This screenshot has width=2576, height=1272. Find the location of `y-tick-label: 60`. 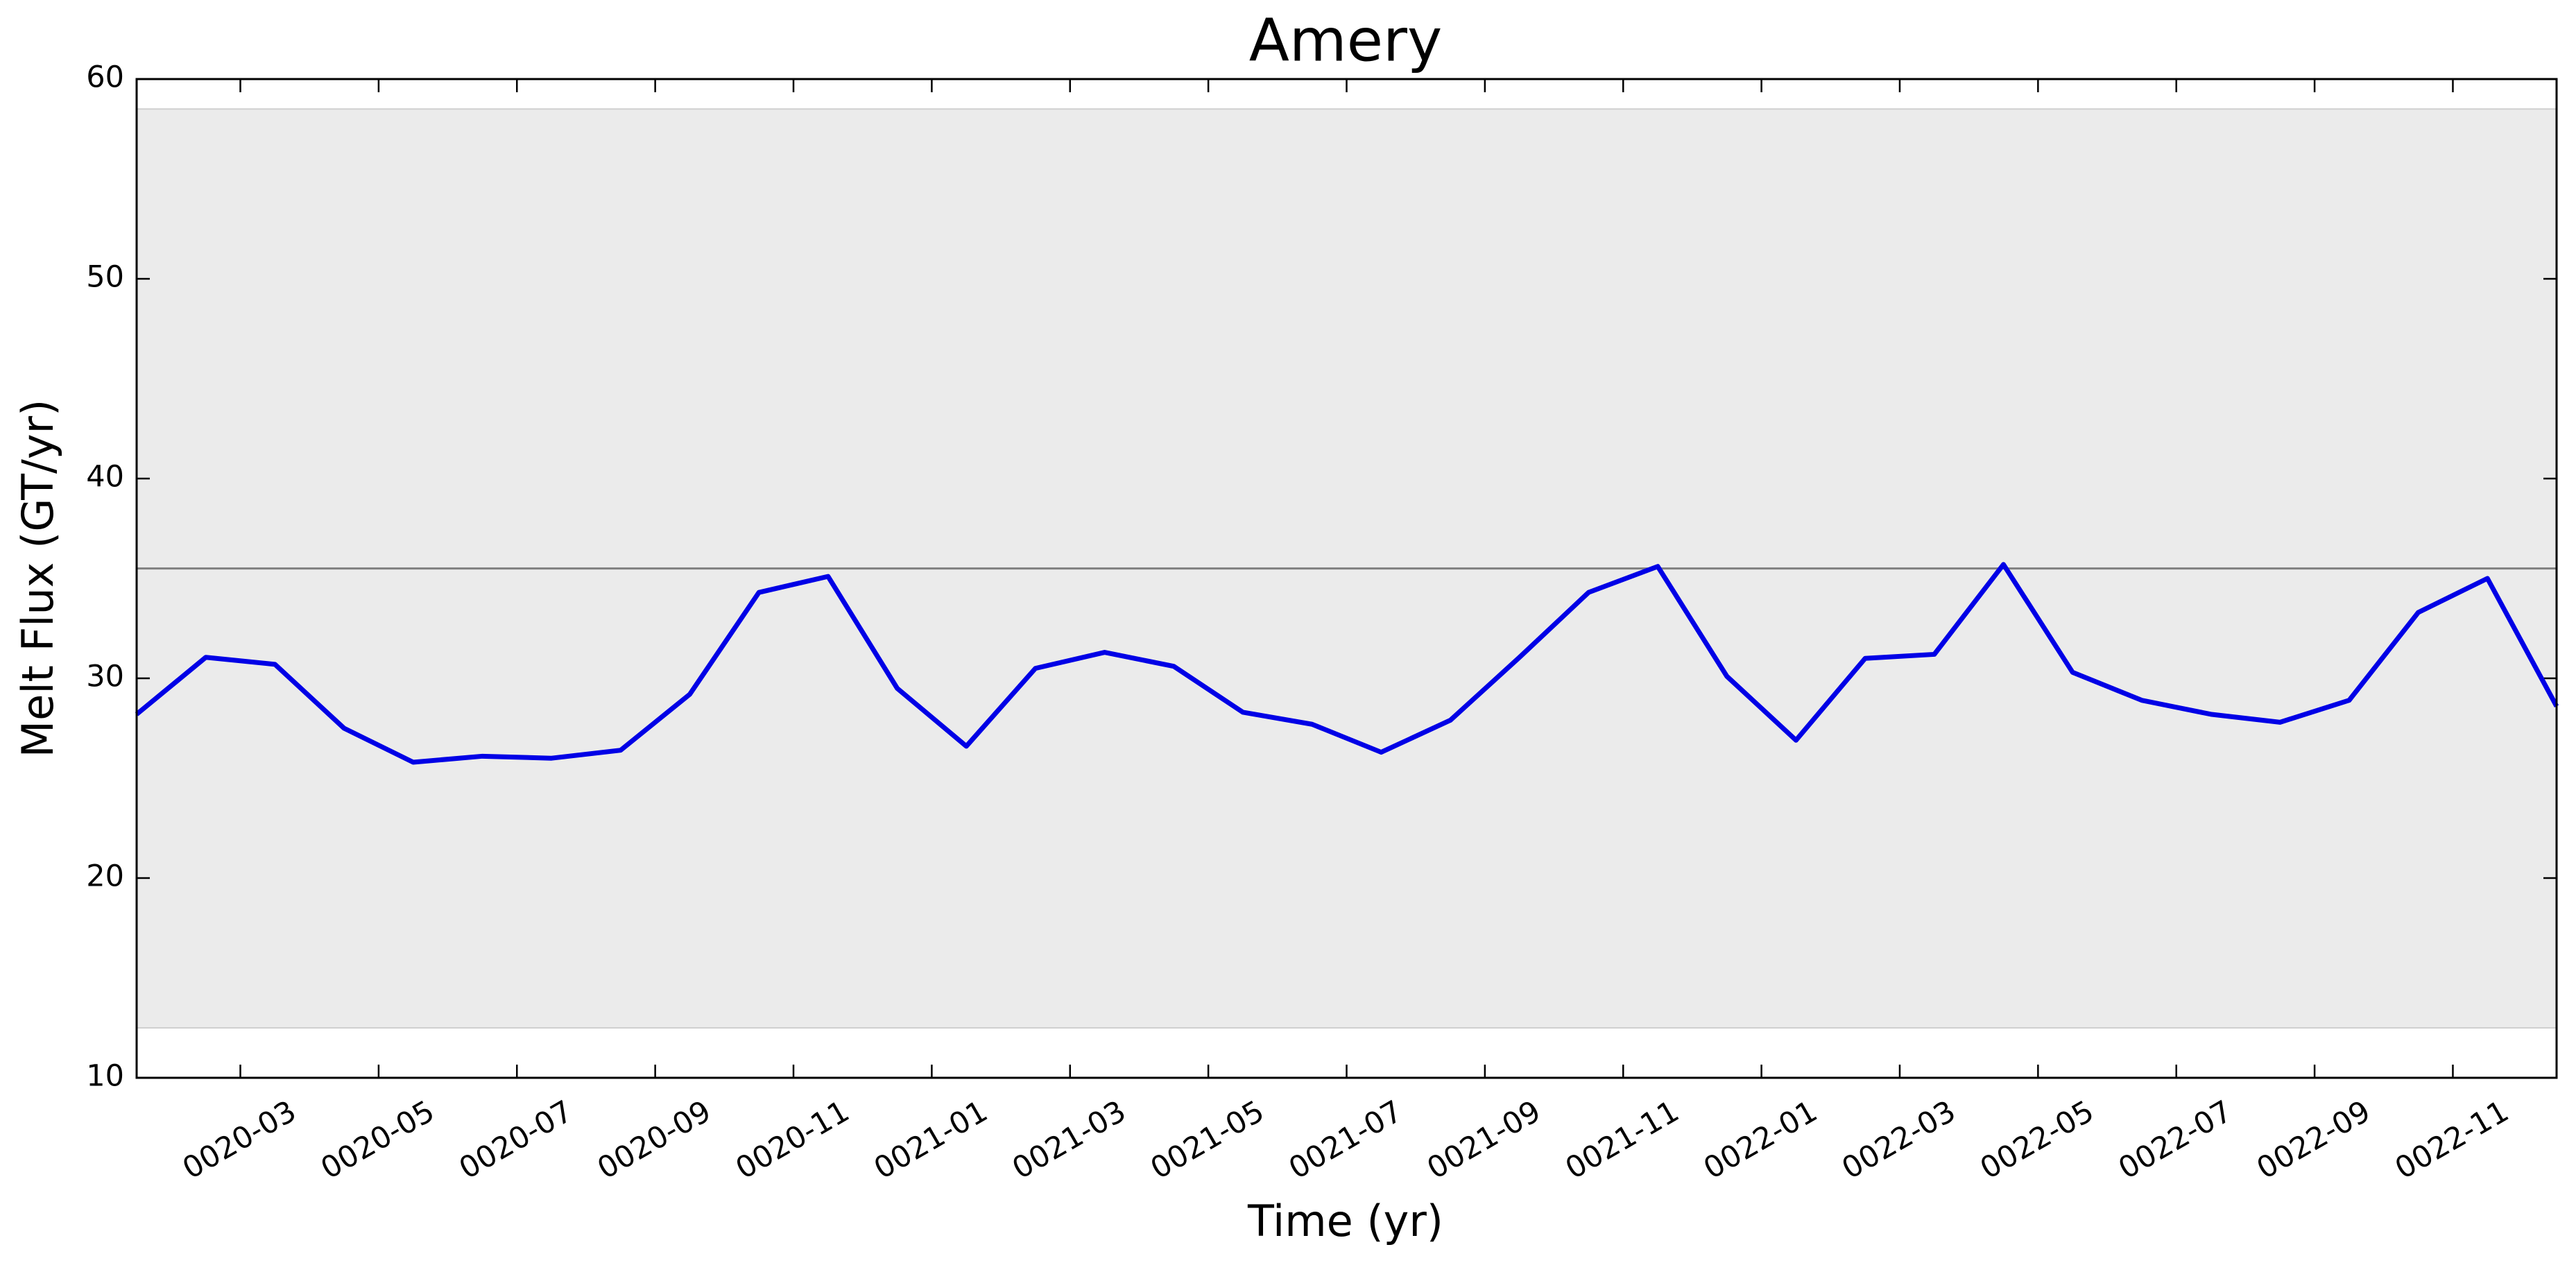

y-tick-label: 60 is located at coordinates (105, 77).